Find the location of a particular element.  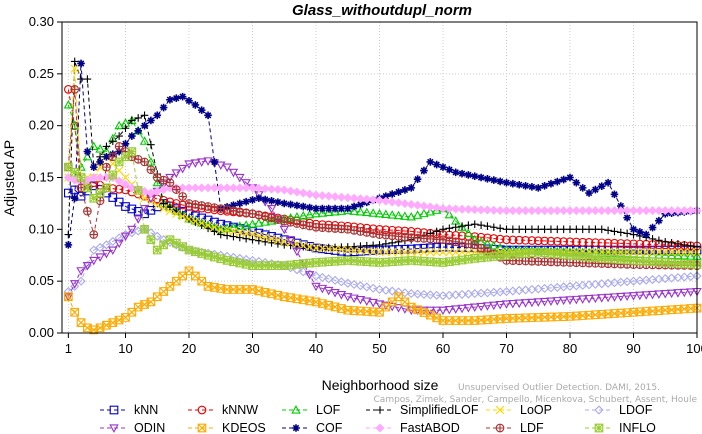

legend-item-cof: COF is located at coordinates (312, 427).